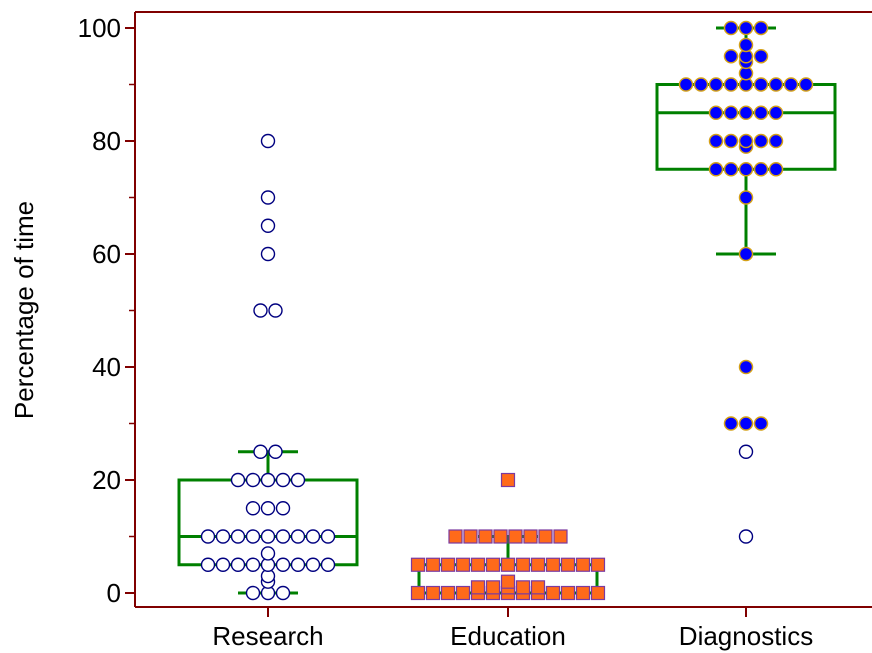 Image resolution: width=872 pixels, height=653 pixels. I want to click on y-tick-label: 100, so click(99, 28).